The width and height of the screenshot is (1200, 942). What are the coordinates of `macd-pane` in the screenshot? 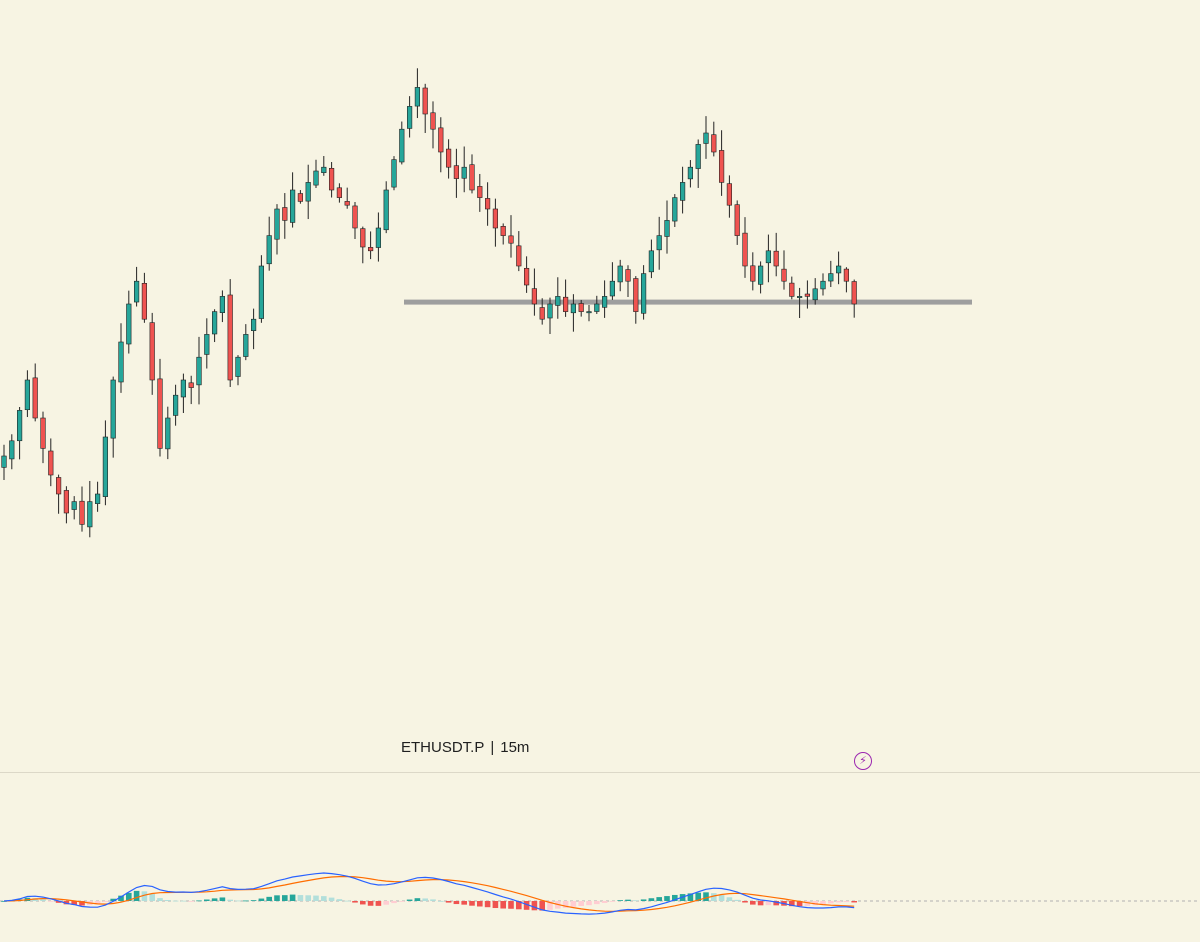 It's located at (600, 893).